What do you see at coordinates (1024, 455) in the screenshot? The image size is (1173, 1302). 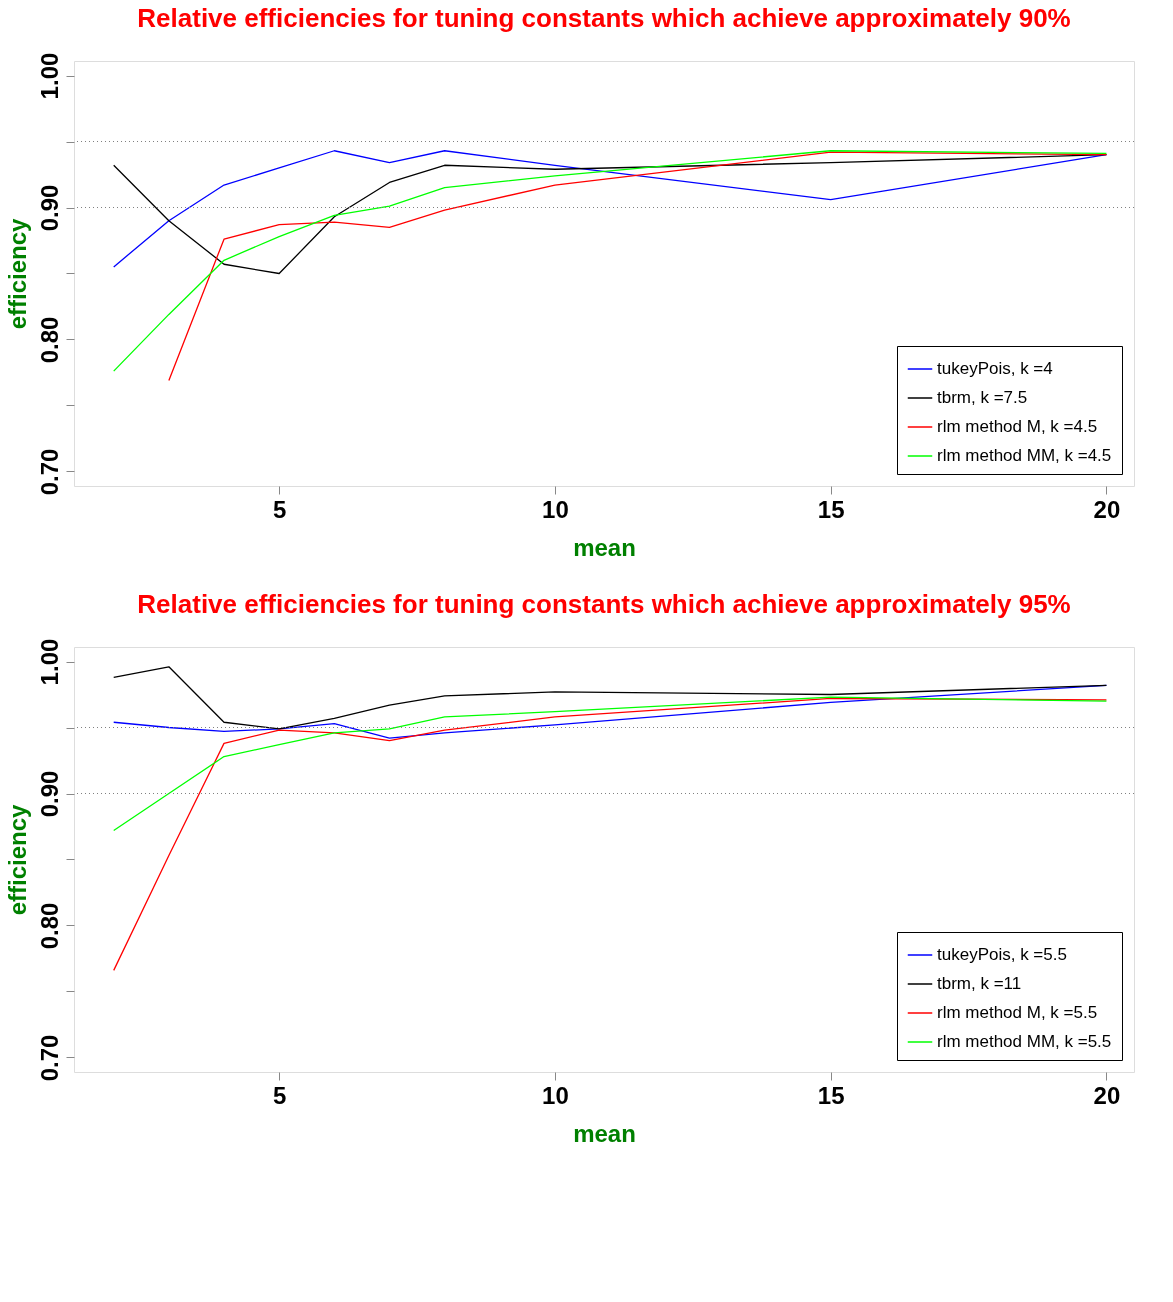 I see `legend-label: rlm method MM, k =4.5` at bounding box center [1024, 455].